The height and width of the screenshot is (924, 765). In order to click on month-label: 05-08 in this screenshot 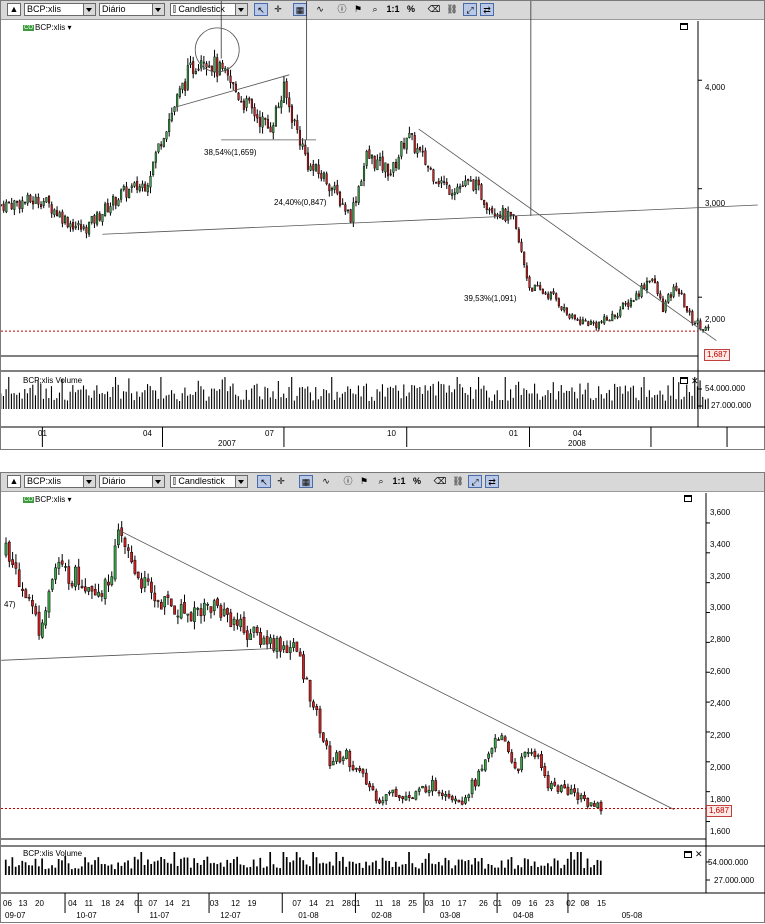, I will do `click(632, 915)`.